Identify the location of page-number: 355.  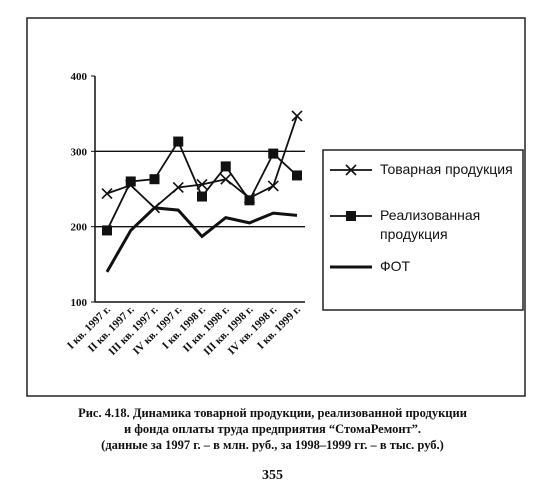
(272, 474).